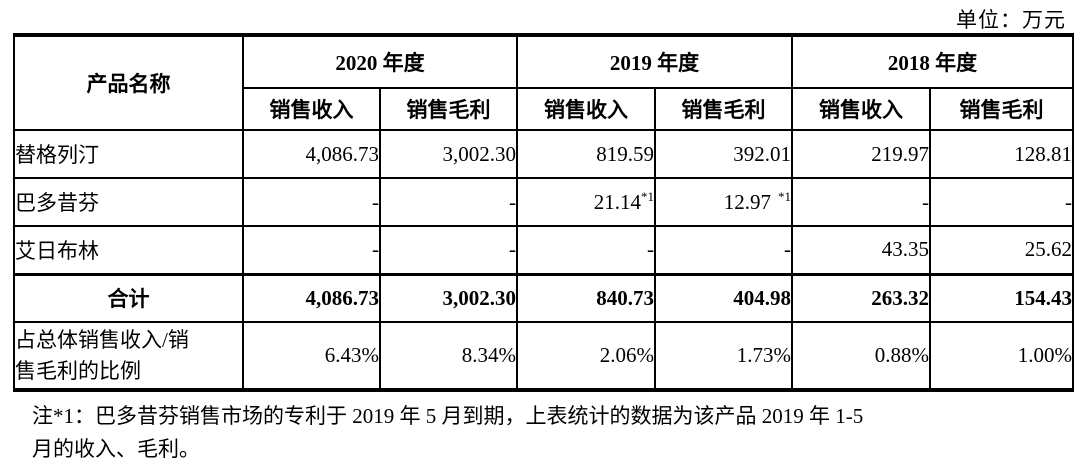 The width and height of the screenshot is (1080, 470). Describe the element at coordinates (861, 109) in the screenshot. I see `revenue-header-2018: 销售收入` at that location.